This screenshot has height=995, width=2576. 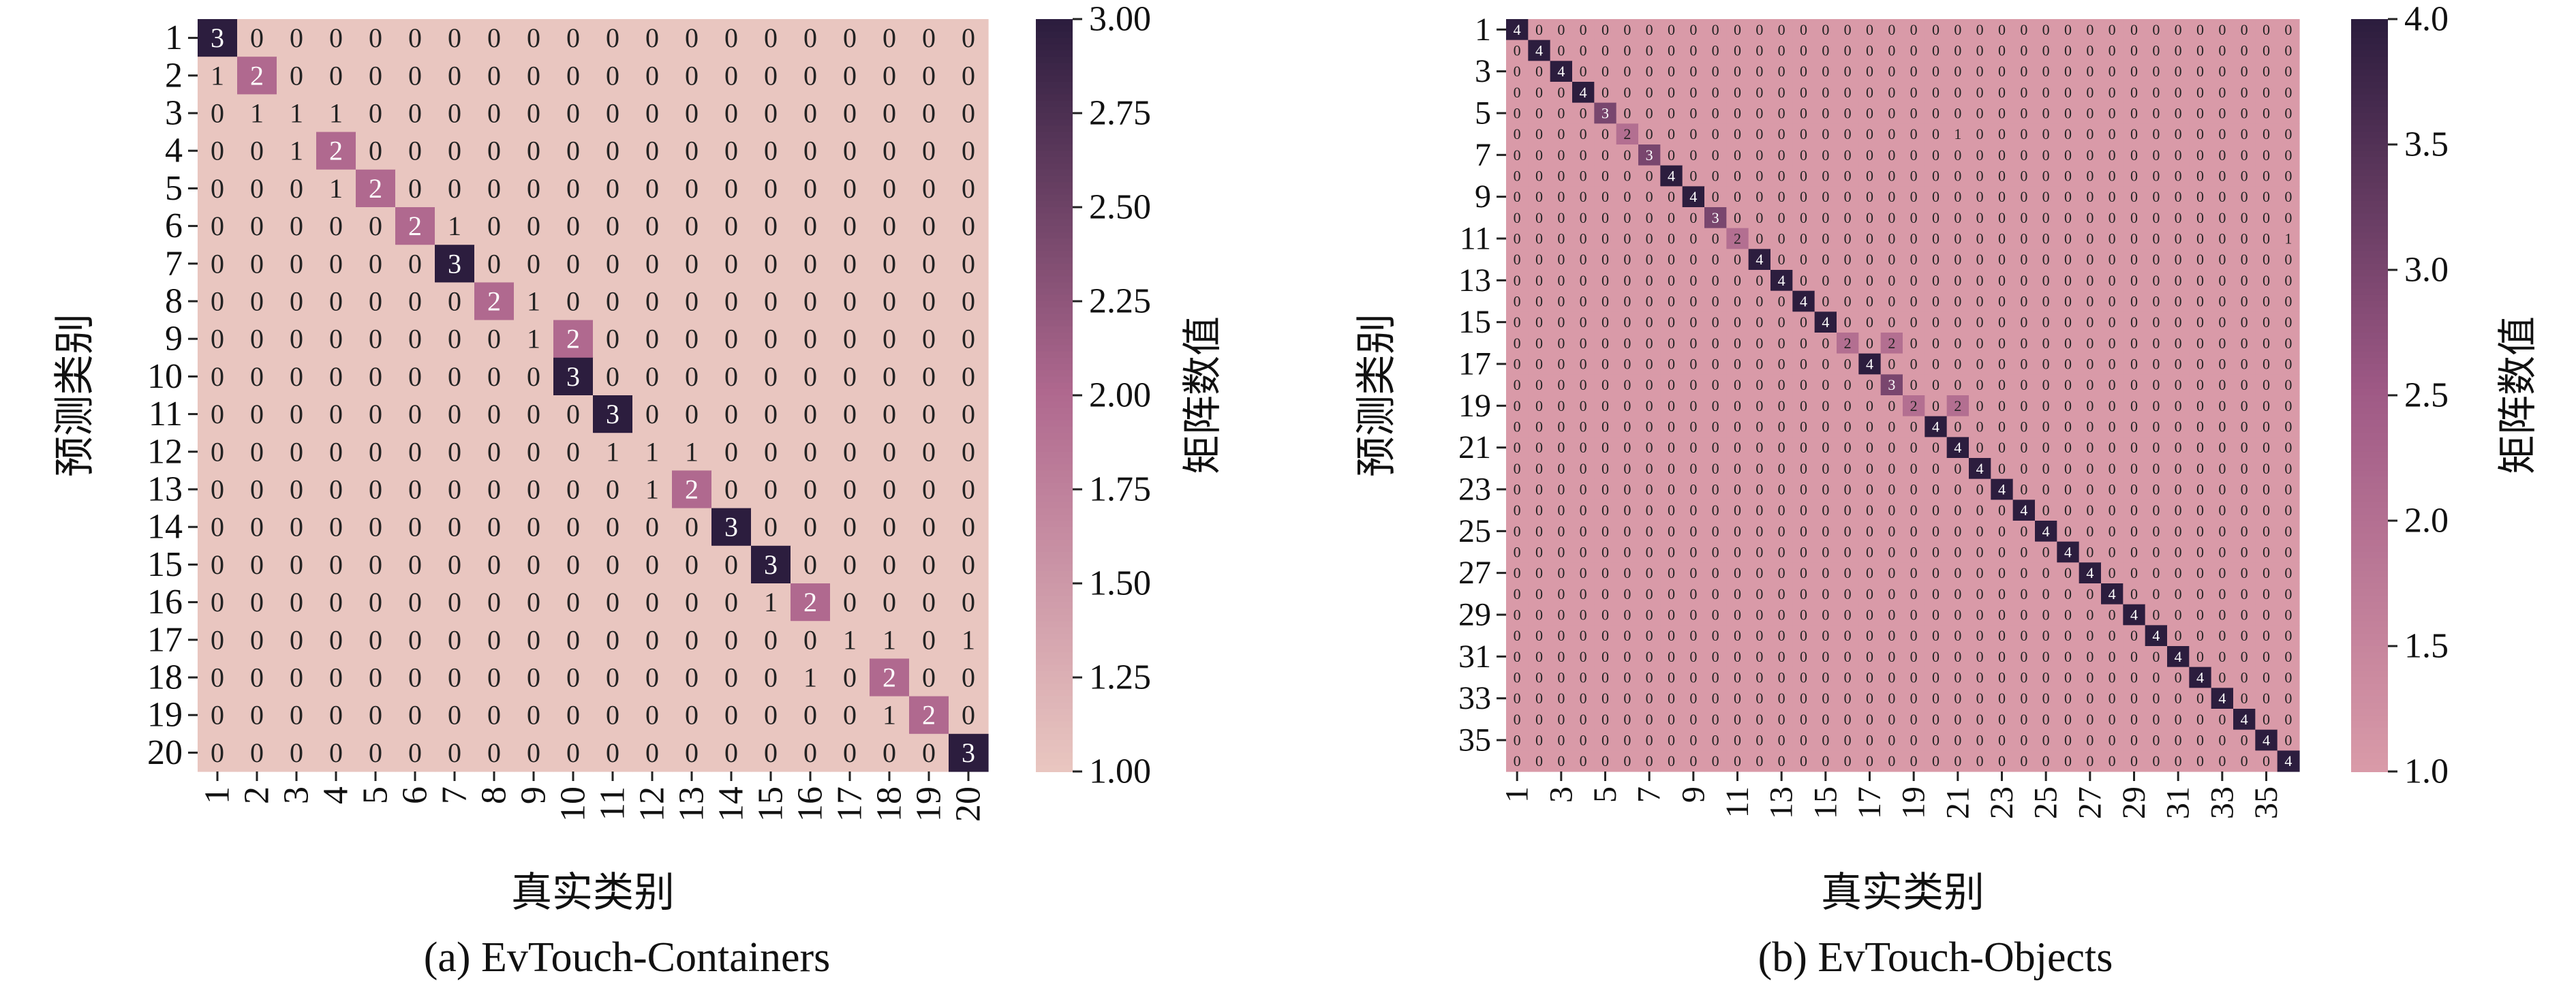 What do you see at coordinates (174, 263) in the screenshot?
I see `y-tick-label: 7` at bounding box center [174, 263].